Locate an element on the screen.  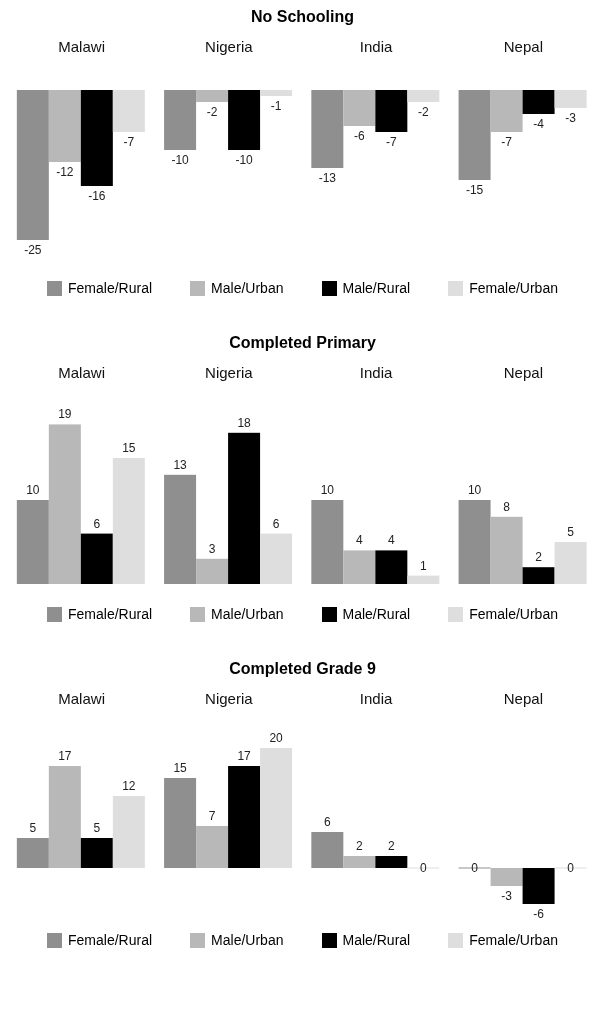
chart-title: Completed Primary is located at coordinates (302, 343).